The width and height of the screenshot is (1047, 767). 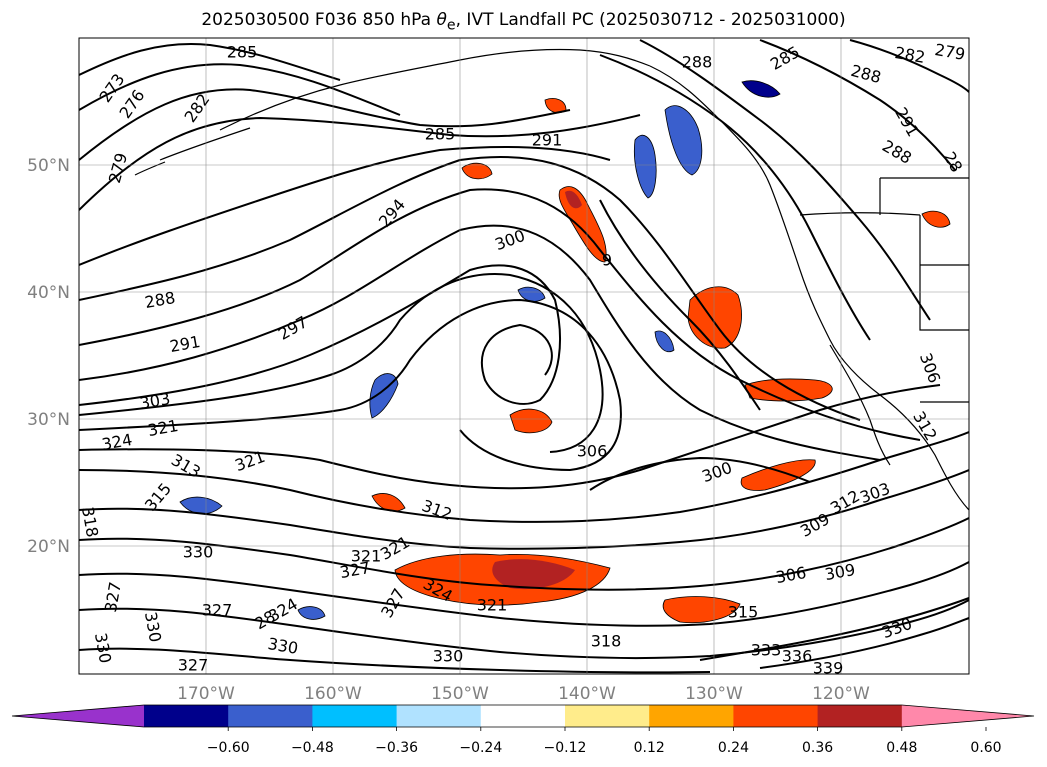 I want to click on aleutian-islands, so click(x=192, y=151).